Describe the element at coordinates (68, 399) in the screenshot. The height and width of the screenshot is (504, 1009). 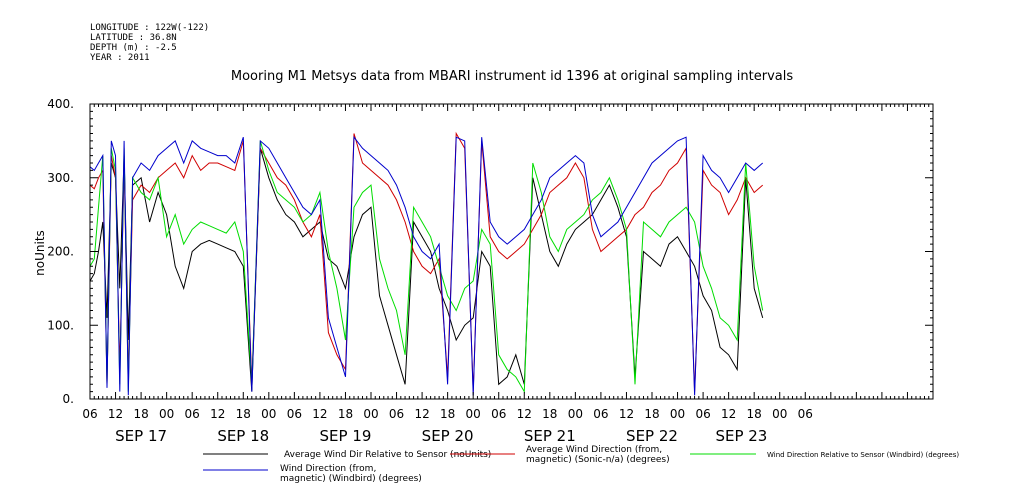
I see `y-tick-label: 0.` at that location.